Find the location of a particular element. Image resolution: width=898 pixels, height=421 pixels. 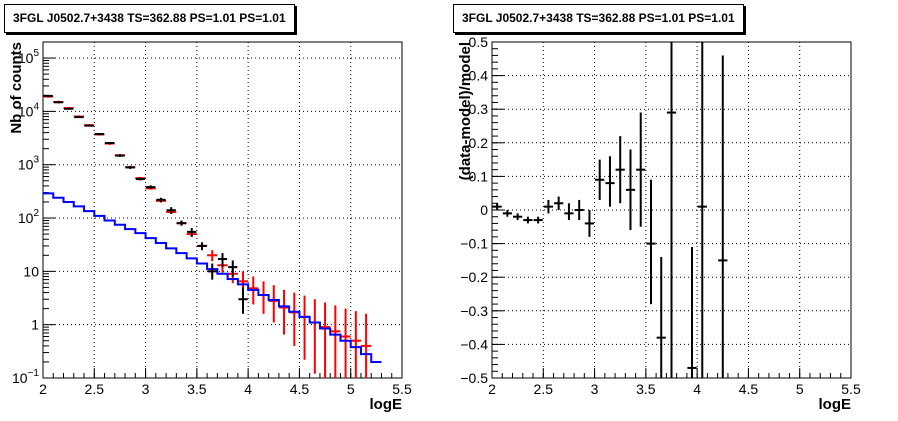

right-y-tick-label: 0.2 is located at coordinates (479, 143).